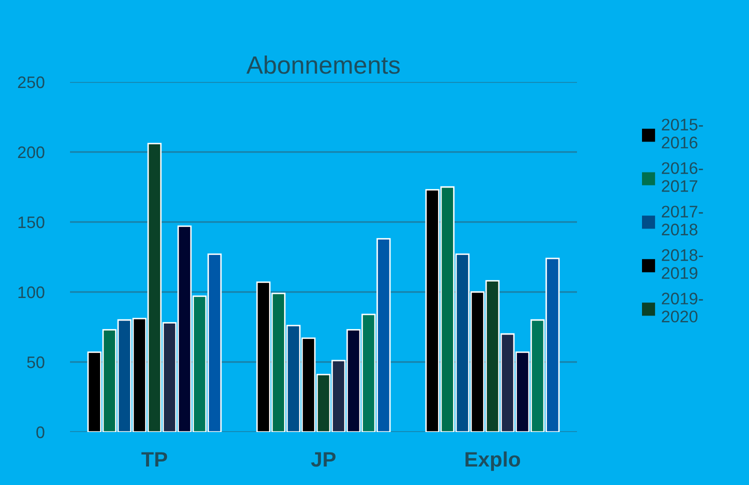 The image size is (749, 485). What do you see at coordinates (682, 307) in the screenshot?
I see `legend-label: 2019-2020` at bounding box center [682, 307].